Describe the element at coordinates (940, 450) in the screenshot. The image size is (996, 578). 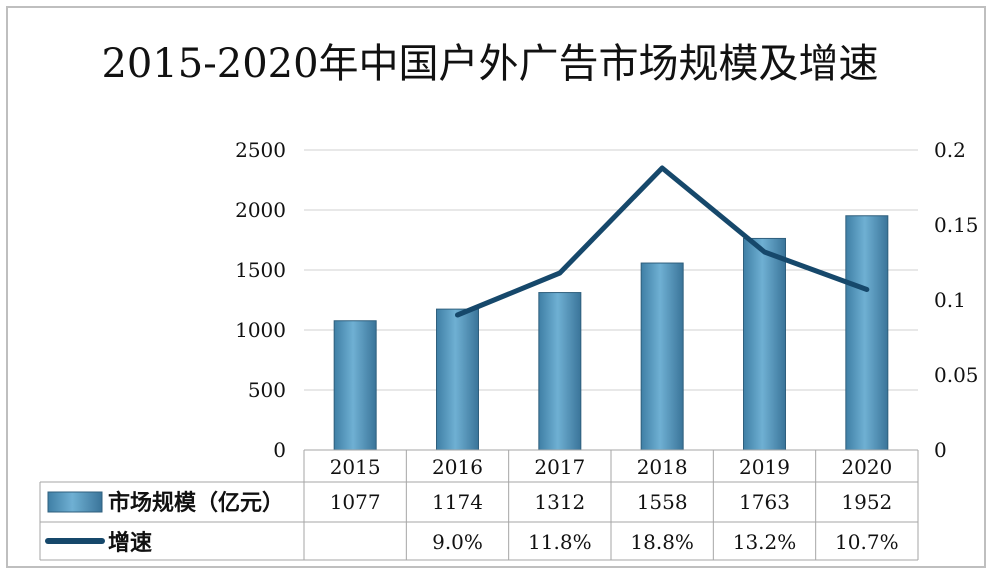
I see `y-right-tick-label: 0` at that location.